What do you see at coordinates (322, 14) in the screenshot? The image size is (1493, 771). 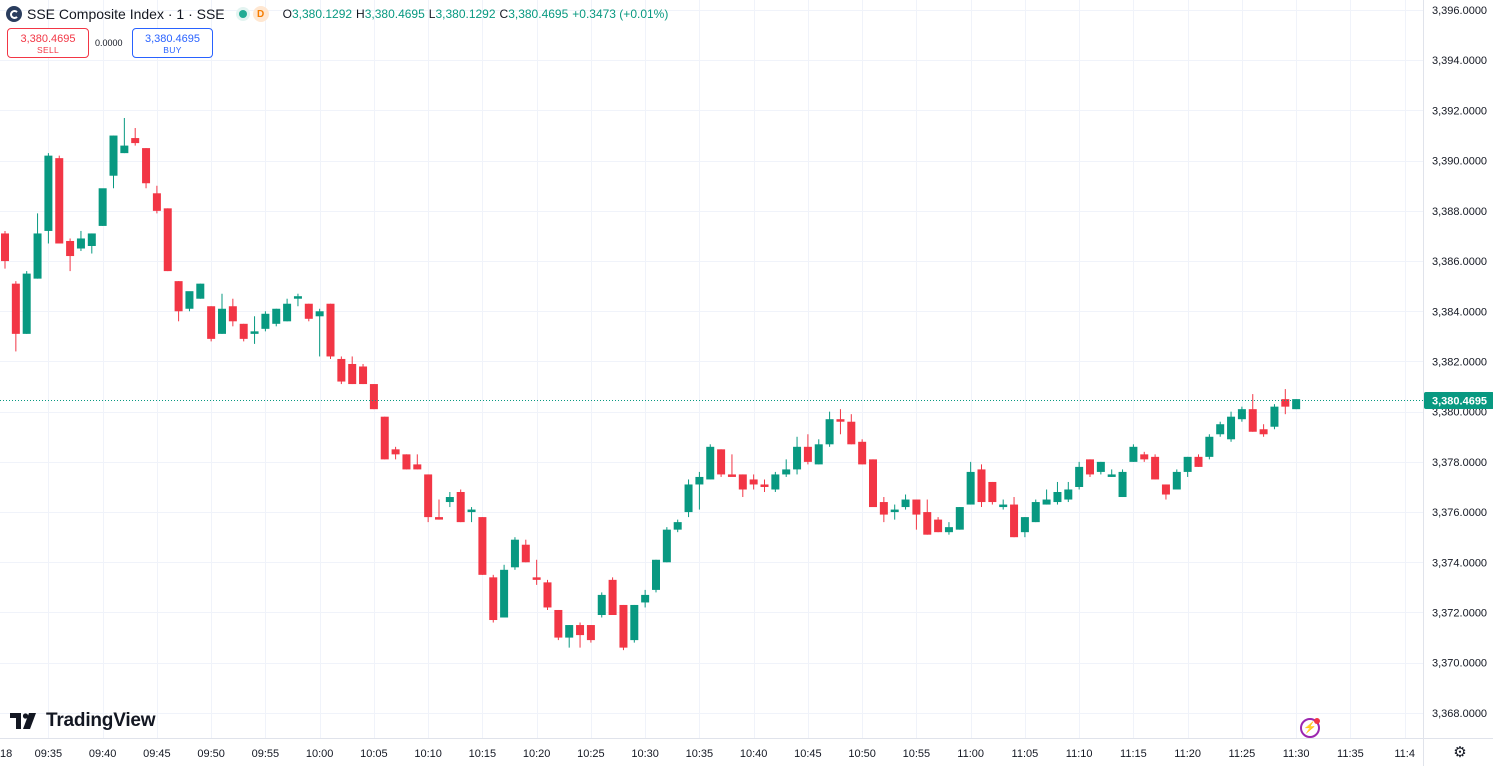 I see `open-value: 3,380.1292` at bounding box center [322, 14].